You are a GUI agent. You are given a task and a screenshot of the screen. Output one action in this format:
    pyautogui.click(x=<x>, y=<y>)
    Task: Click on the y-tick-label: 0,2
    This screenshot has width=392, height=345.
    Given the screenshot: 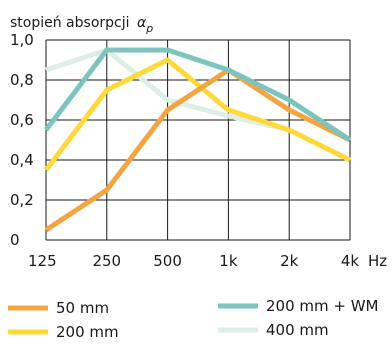 What is the action you would take?
    pyautogui.click(x=22, y=200)
    